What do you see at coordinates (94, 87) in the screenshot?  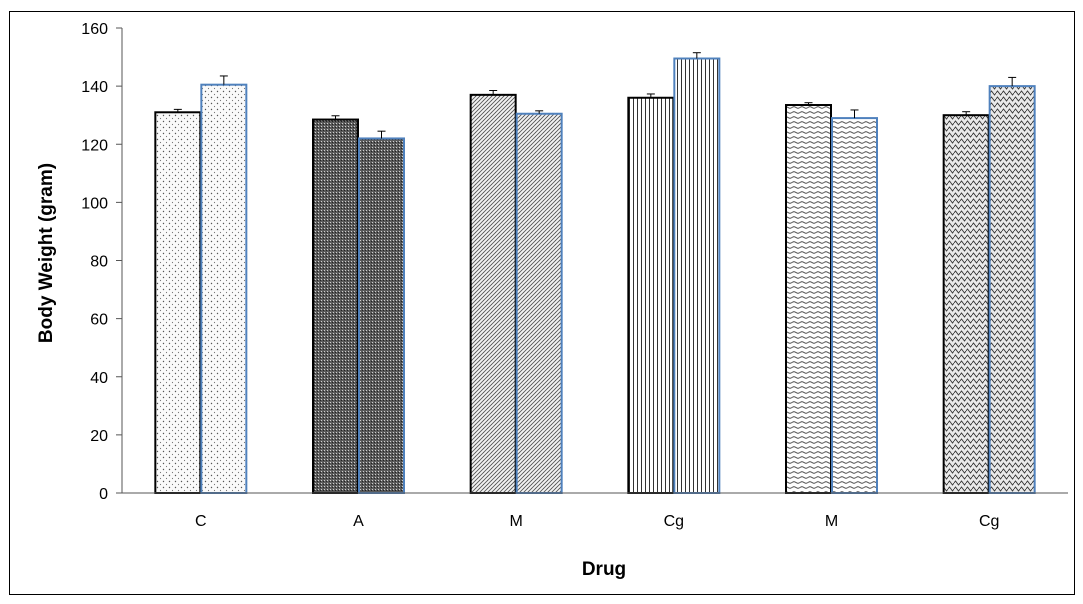 I see `y-tick-label: 140` at bounding box center [94, 87].